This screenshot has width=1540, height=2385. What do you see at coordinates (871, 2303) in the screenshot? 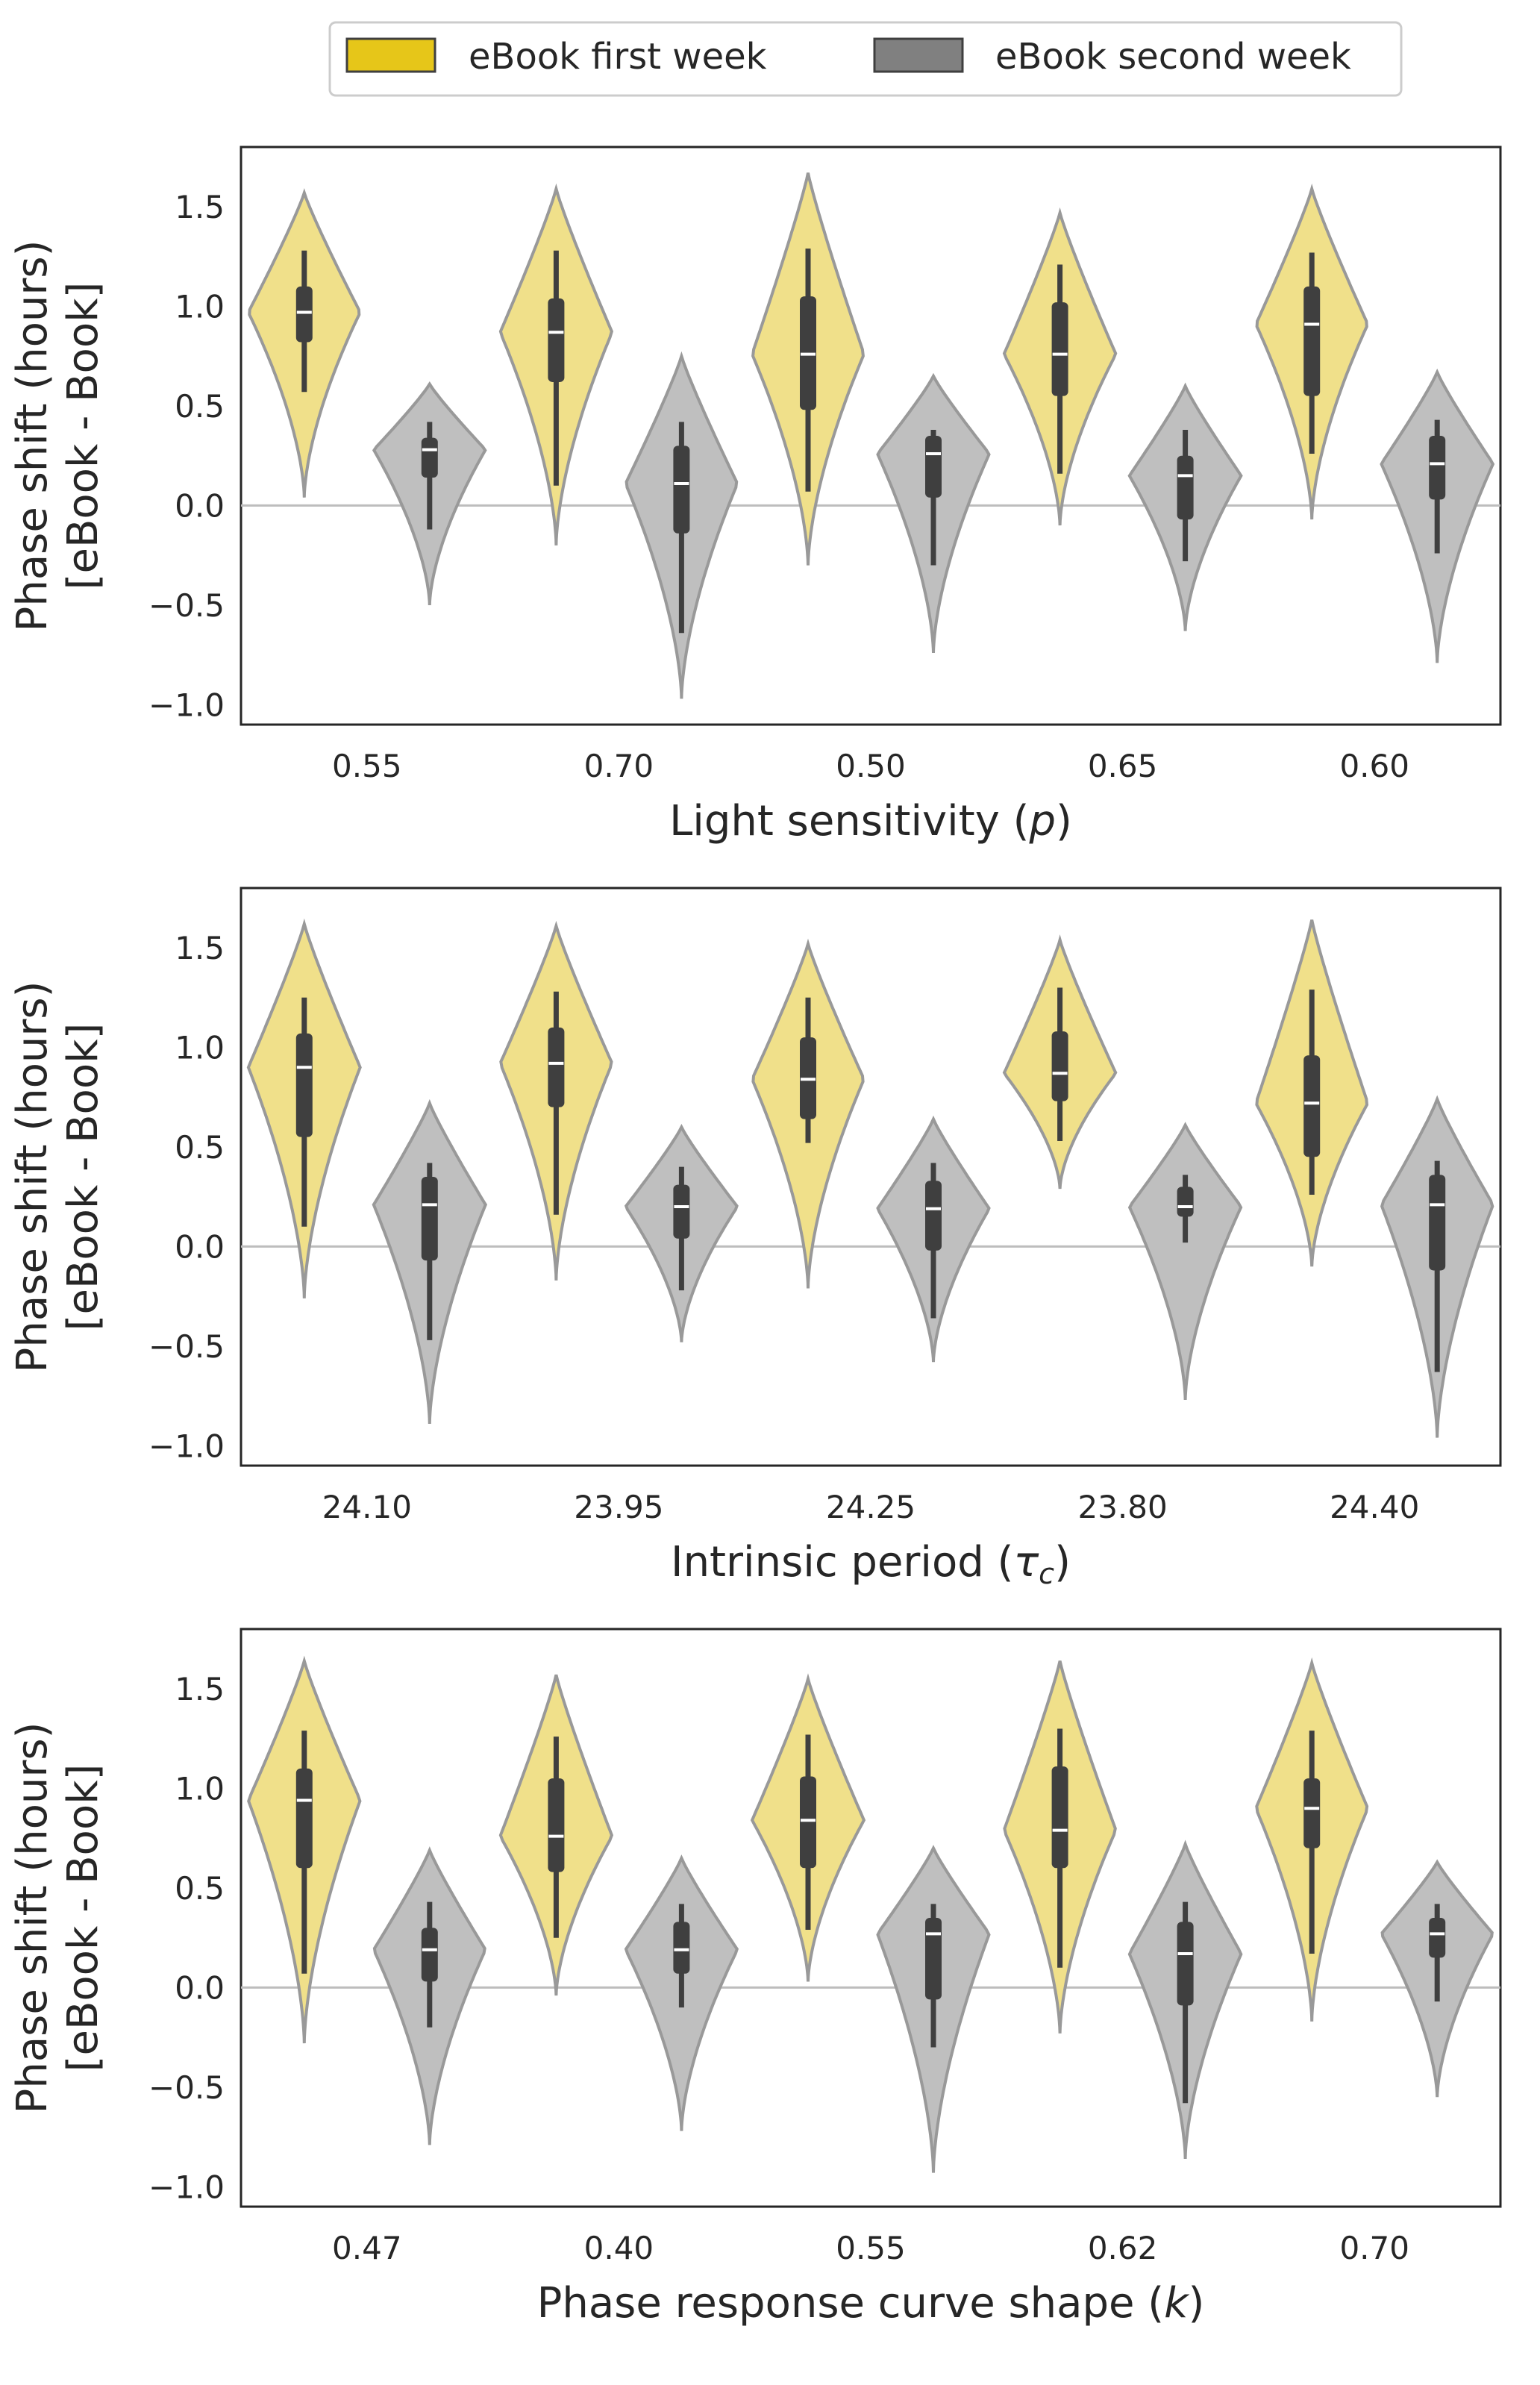
I see `x-axis-label: Phase response curve shape (k)` at bounding box center [871, 2303].